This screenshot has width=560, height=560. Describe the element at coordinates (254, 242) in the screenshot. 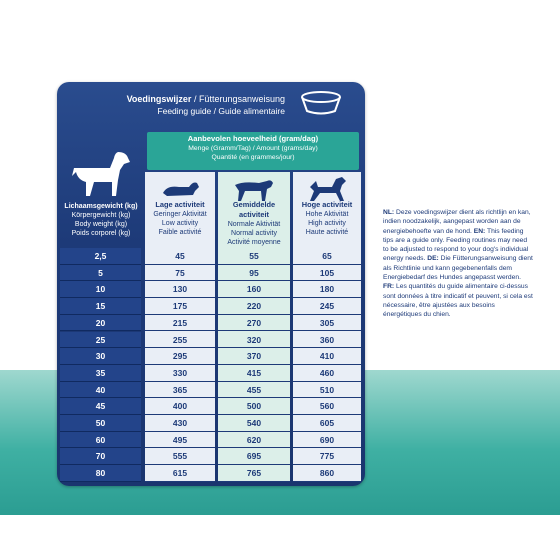

I see `header-line: Activité moyenne` at that location.